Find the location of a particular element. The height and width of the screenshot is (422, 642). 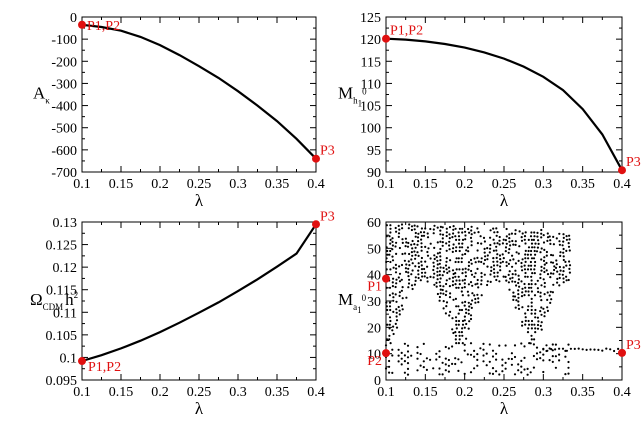

data-curve is located at coordinates (199, 91).